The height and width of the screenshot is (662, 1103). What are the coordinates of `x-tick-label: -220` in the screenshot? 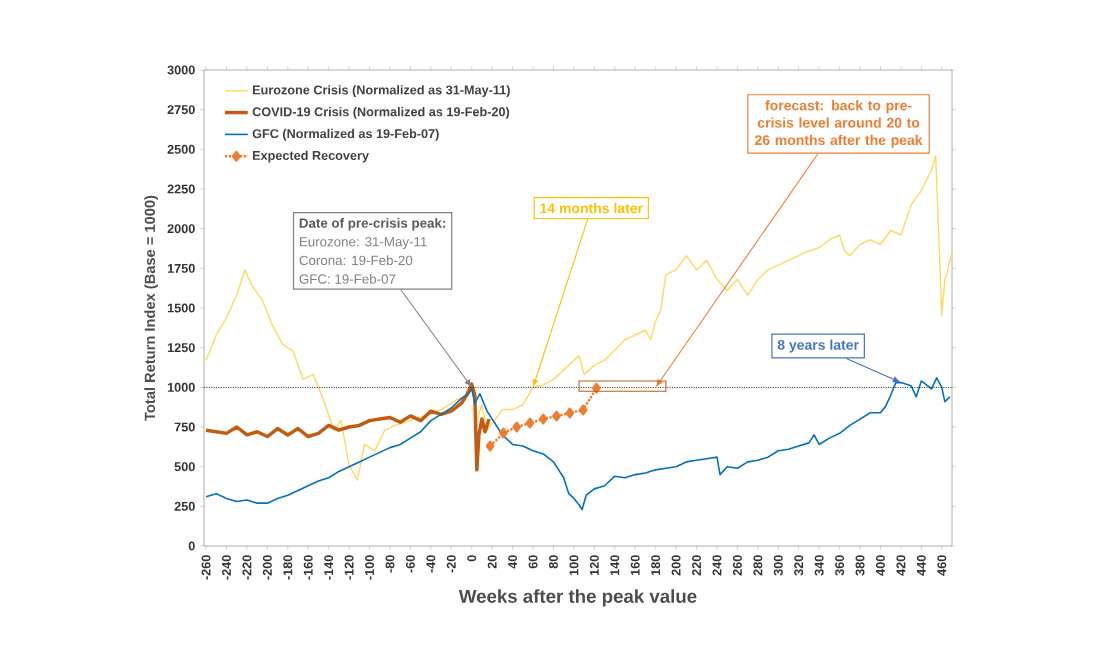 It's located at (247, 567).